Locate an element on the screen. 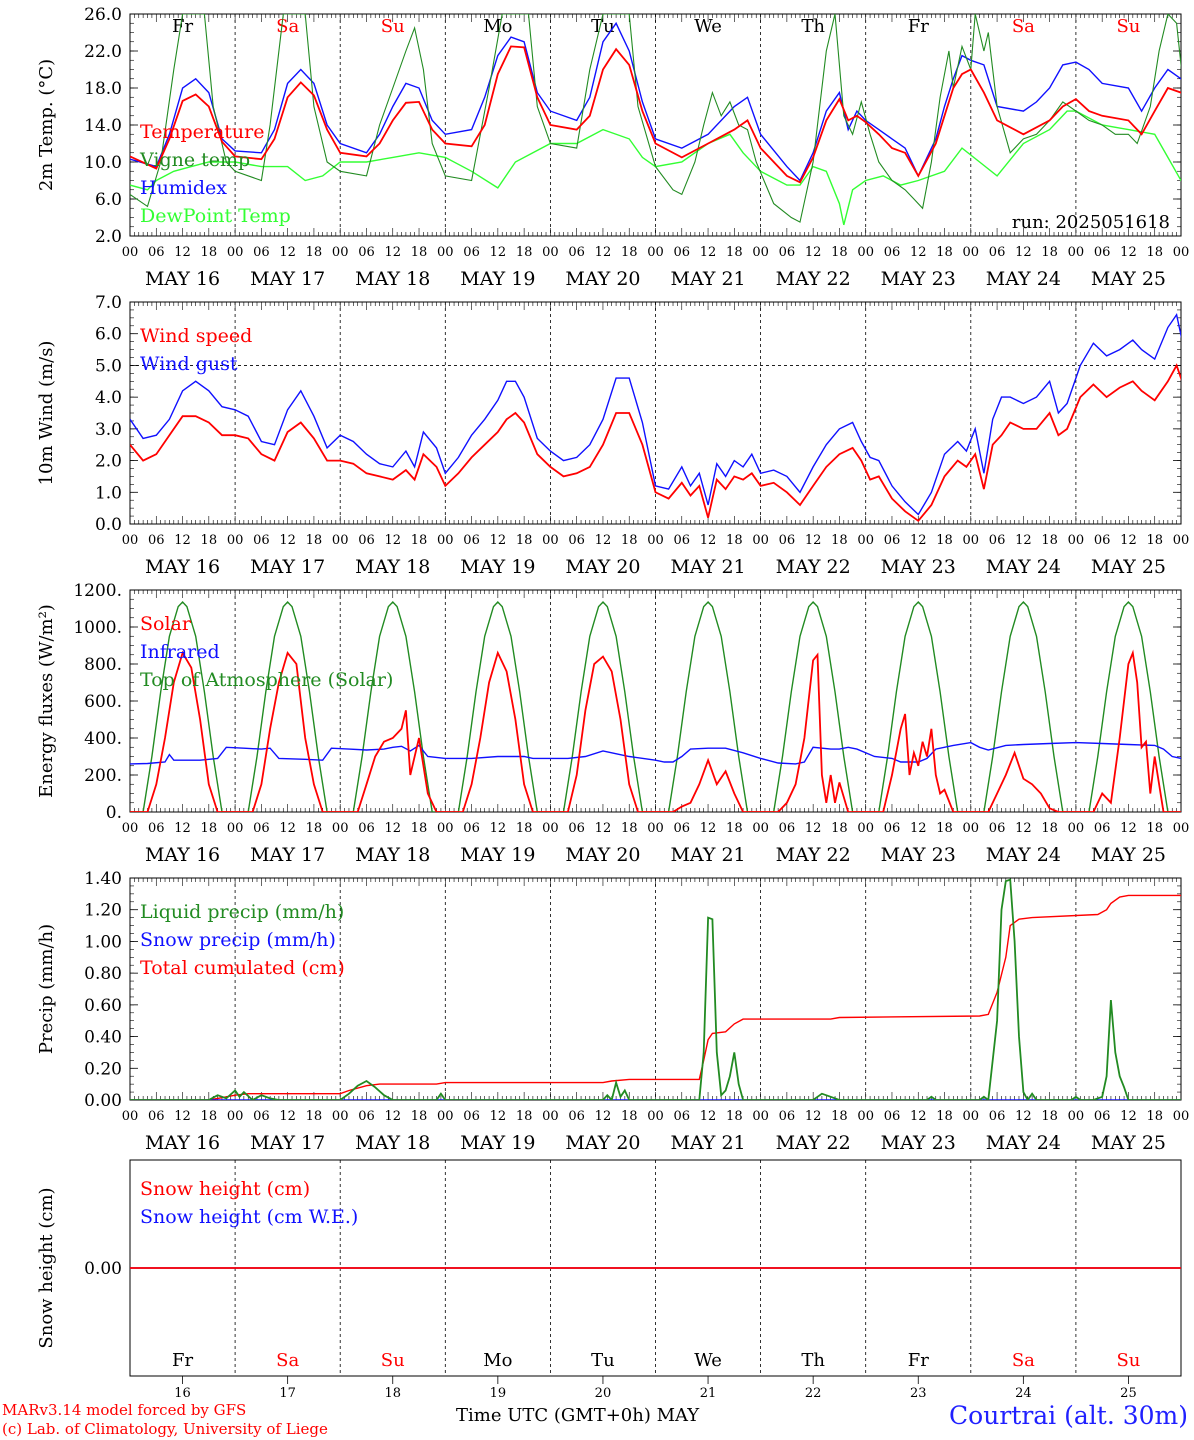  x-axis-month: MAY is located at coordinates (678, 1415).